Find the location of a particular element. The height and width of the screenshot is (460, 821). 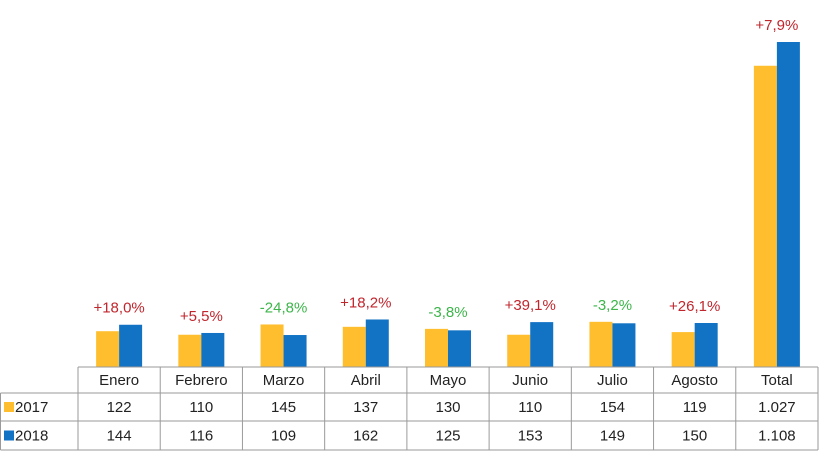

table-cell: 162 is located at coordinates (365, 435).